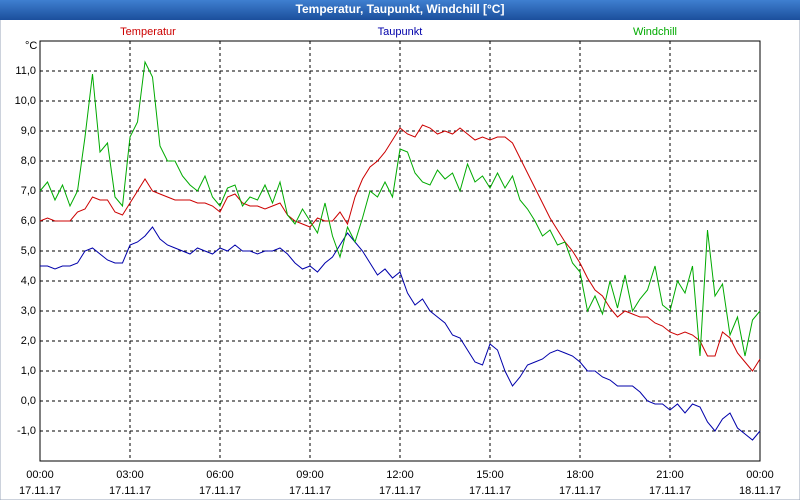 The image size is (800, 500). Describe the element at coordinates (310, 475) in the screenshot. I see `x-tick-label: 09:00` at that location.